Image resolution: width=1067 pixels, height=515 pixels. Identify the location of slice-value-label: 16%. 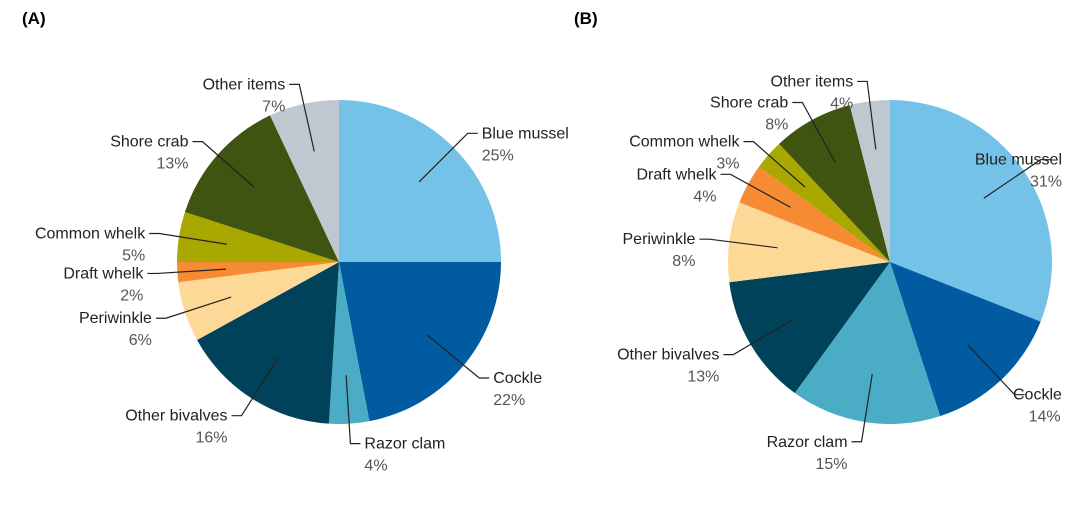
(211, 438).